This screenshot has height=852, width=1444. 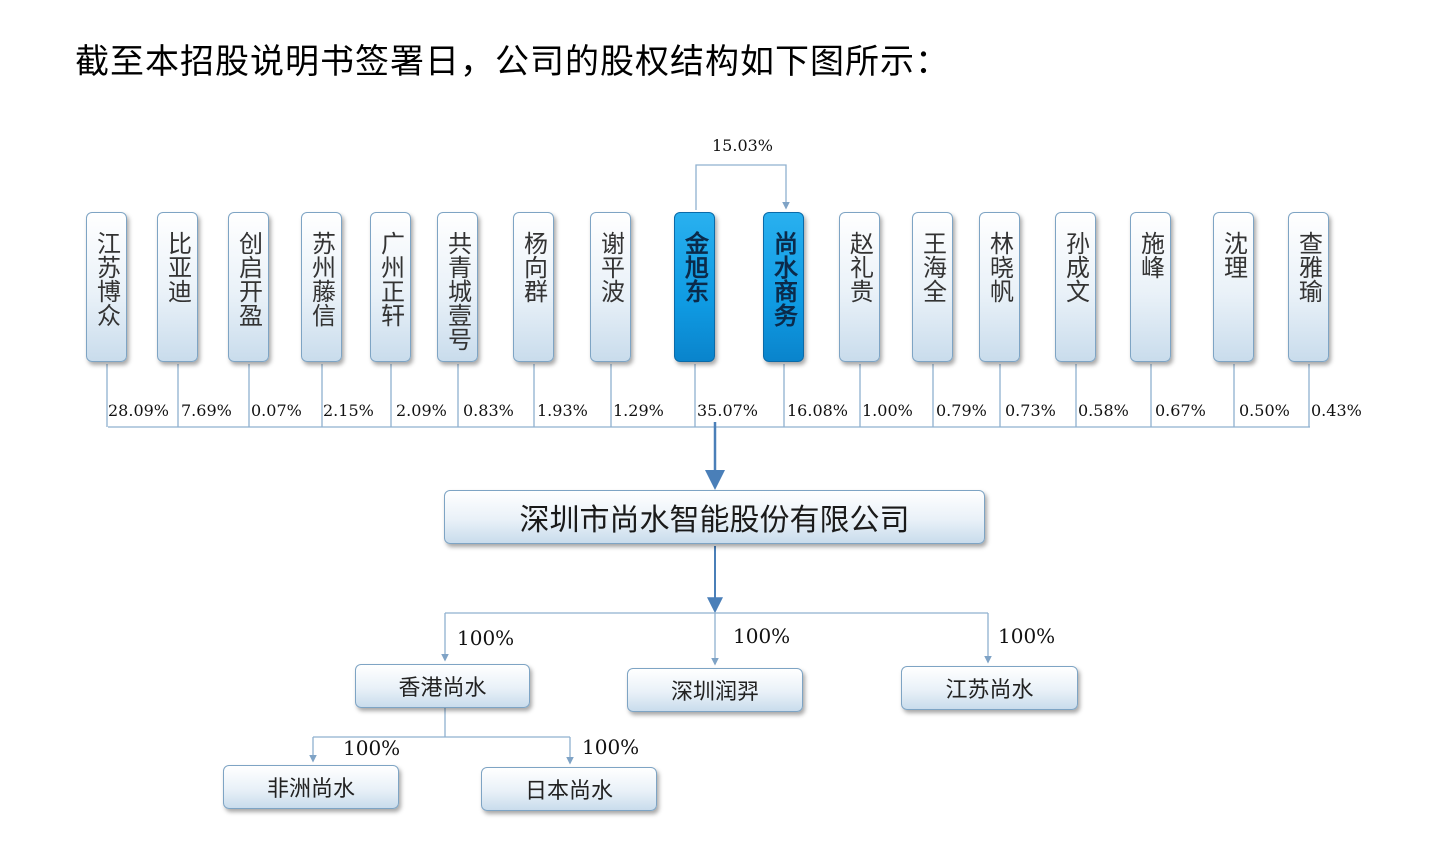 I want to click on shareholder-pct: 28.09%, so click(x=139, y=410).